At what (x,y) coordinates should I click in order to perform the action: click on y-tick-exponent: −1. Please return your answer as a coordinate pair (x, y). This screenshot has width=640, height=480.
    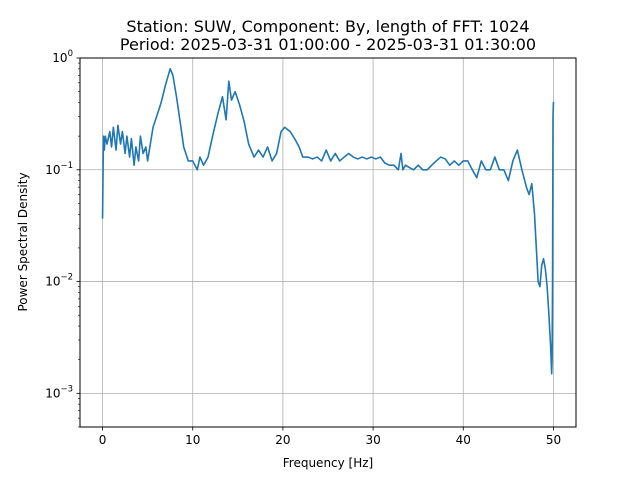
    Looking at the image, I should click on (66, 166).